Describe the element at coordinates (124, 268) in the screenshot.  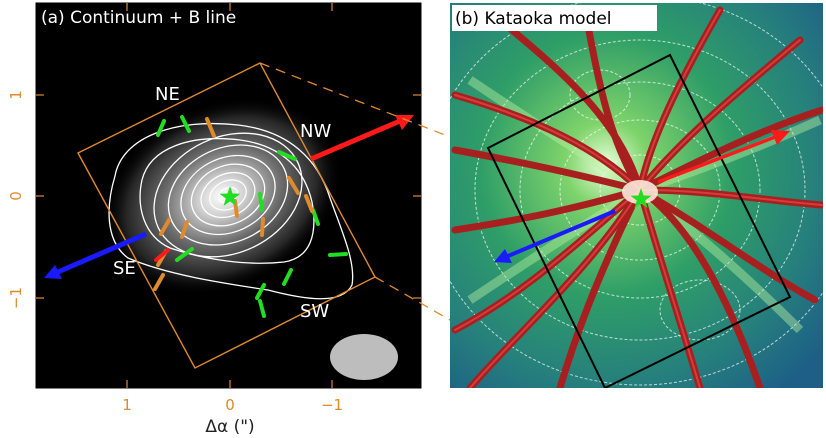
I see `label-se: SE` at that location.